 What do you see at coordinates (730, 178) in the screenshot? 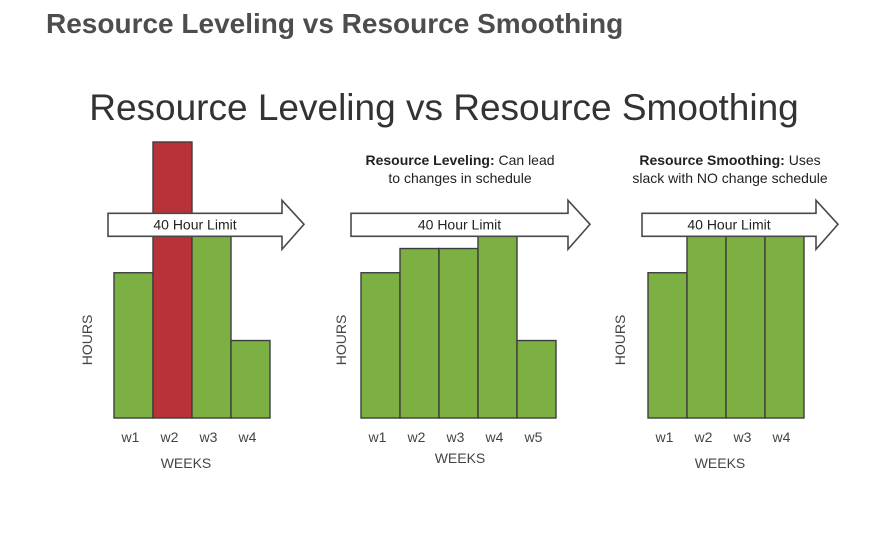
I see `annotation-line-2: slack with NO change schedule` at bounding box center [730, 178].